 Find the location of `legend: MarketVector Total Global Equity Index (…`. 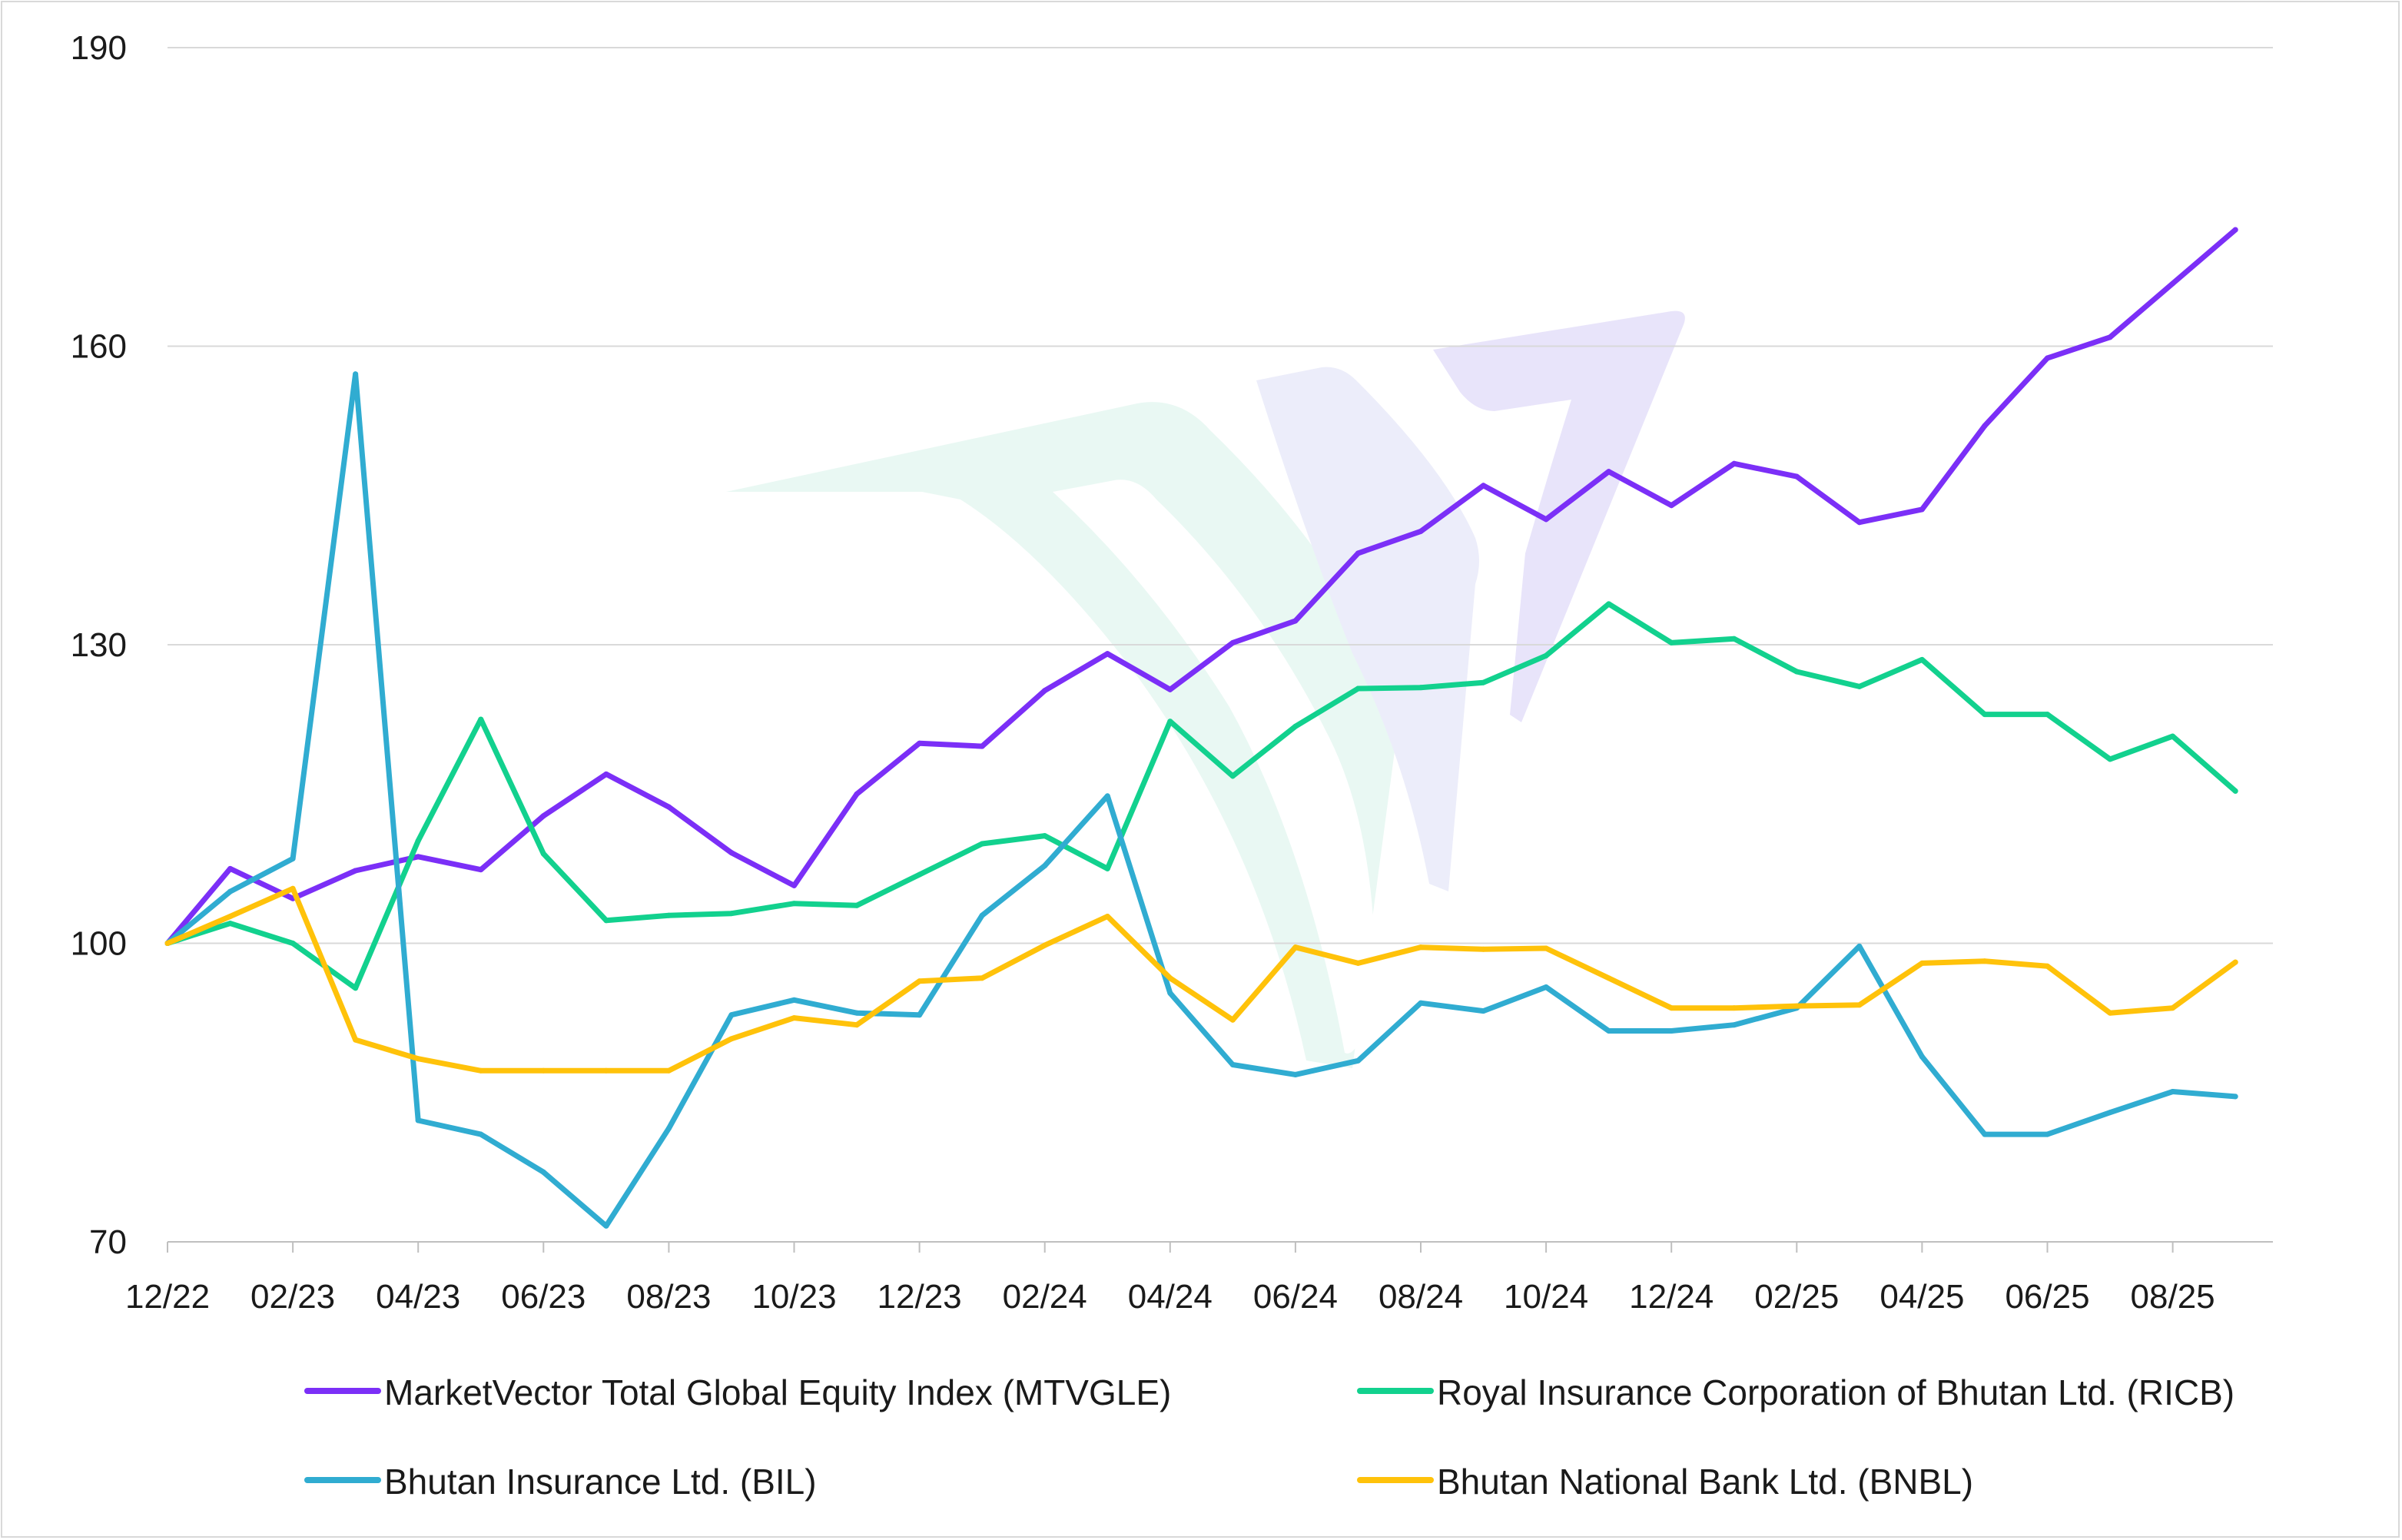

legend: MarketVector Total Global Equity Index (… is located at coordinates (1269, 1437).